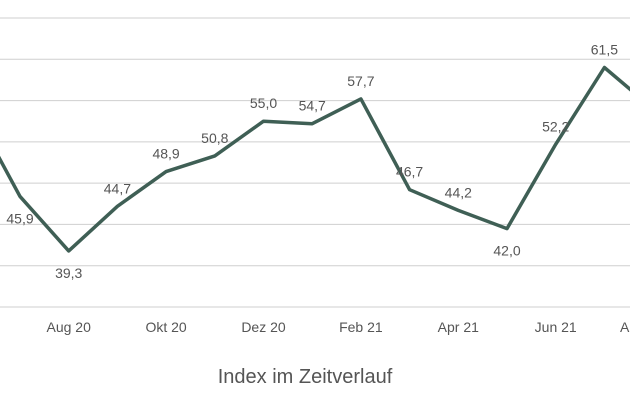 The height and width of the screenshot is (412, 630). What do you see at coordinates (117, 188) in the screenshot?
I see `data-label: 44,7` at bounding box center [117, 188].